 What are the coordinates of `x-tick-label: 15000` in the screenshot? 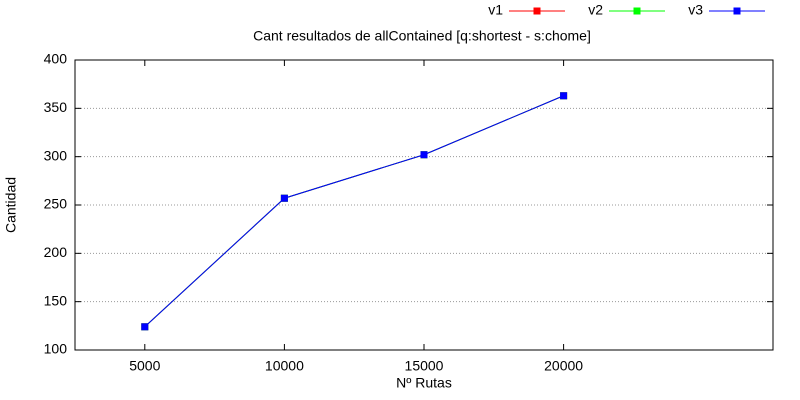 It's located at (424, 366).